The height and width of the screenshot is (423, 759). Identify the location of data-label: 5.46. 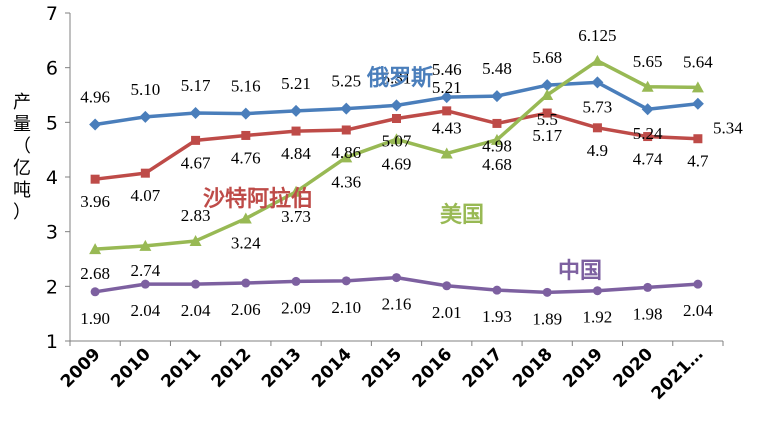
(447, 69).